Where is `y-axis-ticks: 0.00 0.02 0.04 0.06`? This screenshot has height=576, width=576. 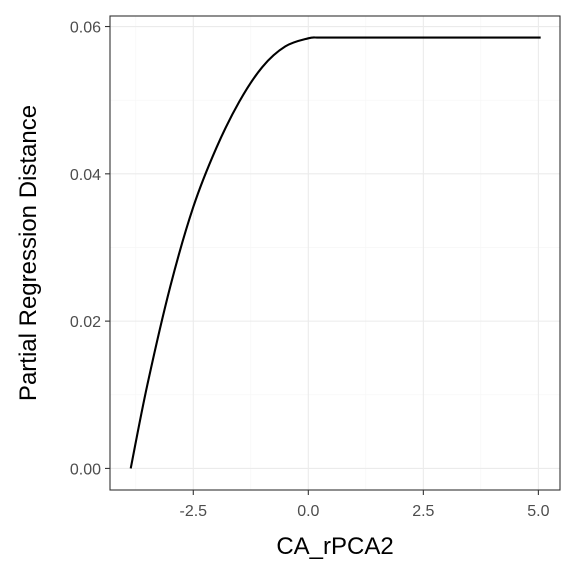
y-axis-ticks: 0.00 0.02 0.04 0.06 is located at coordinates (90, 249).